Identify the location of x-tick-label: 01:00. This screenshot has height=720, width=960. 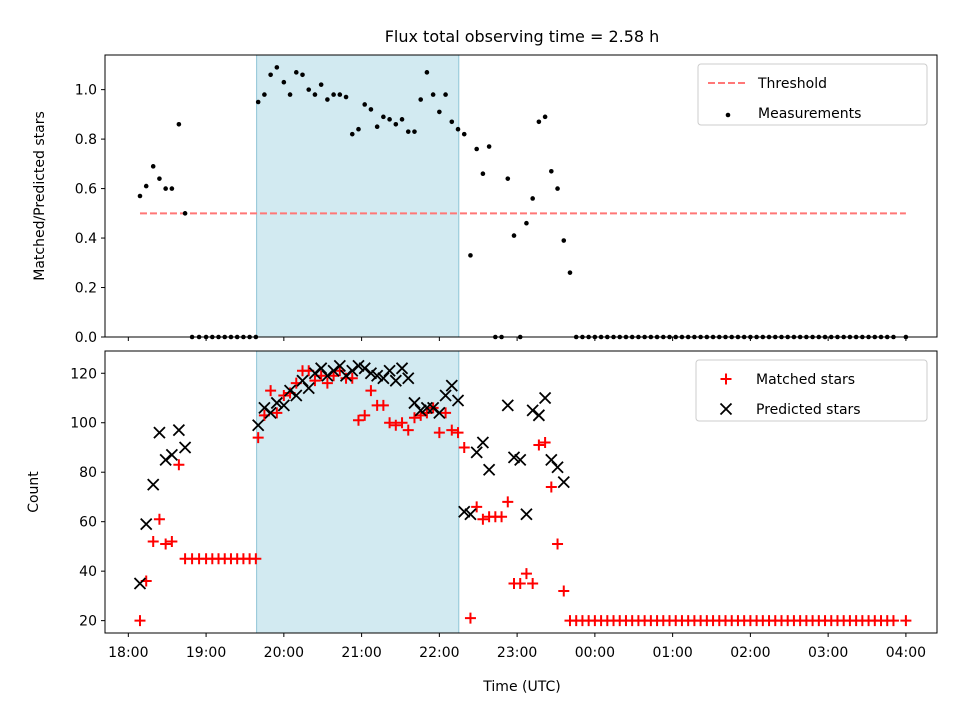
(672, 653).